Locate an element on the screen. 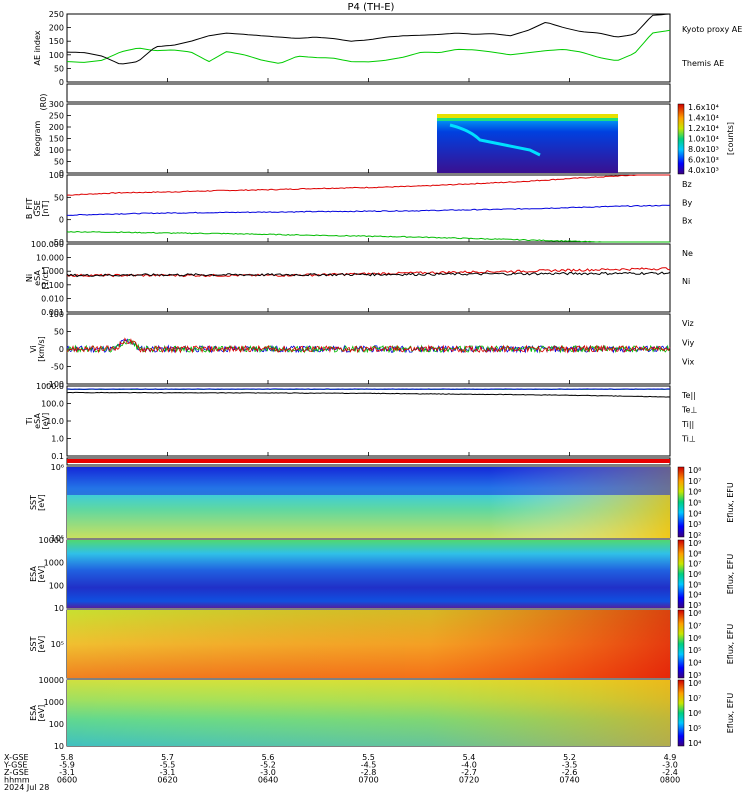 Image resolution: width=750 pixels, height=800 pixels. colorbar-tick-label: 1.6x10⁴ is located at coordinates (703, 107).